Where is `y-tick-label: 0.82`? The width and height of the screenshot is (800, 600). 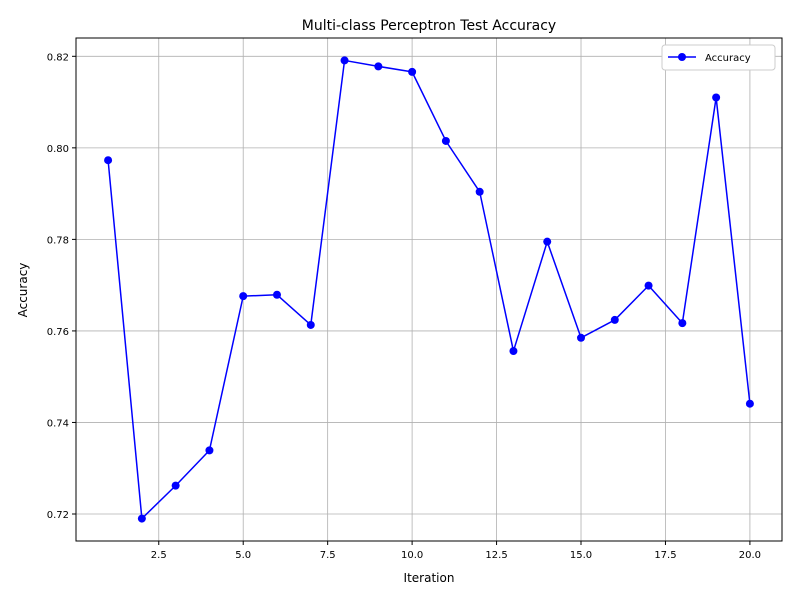
y-tick-label: 0.82 is located at coordinates (58, 57).